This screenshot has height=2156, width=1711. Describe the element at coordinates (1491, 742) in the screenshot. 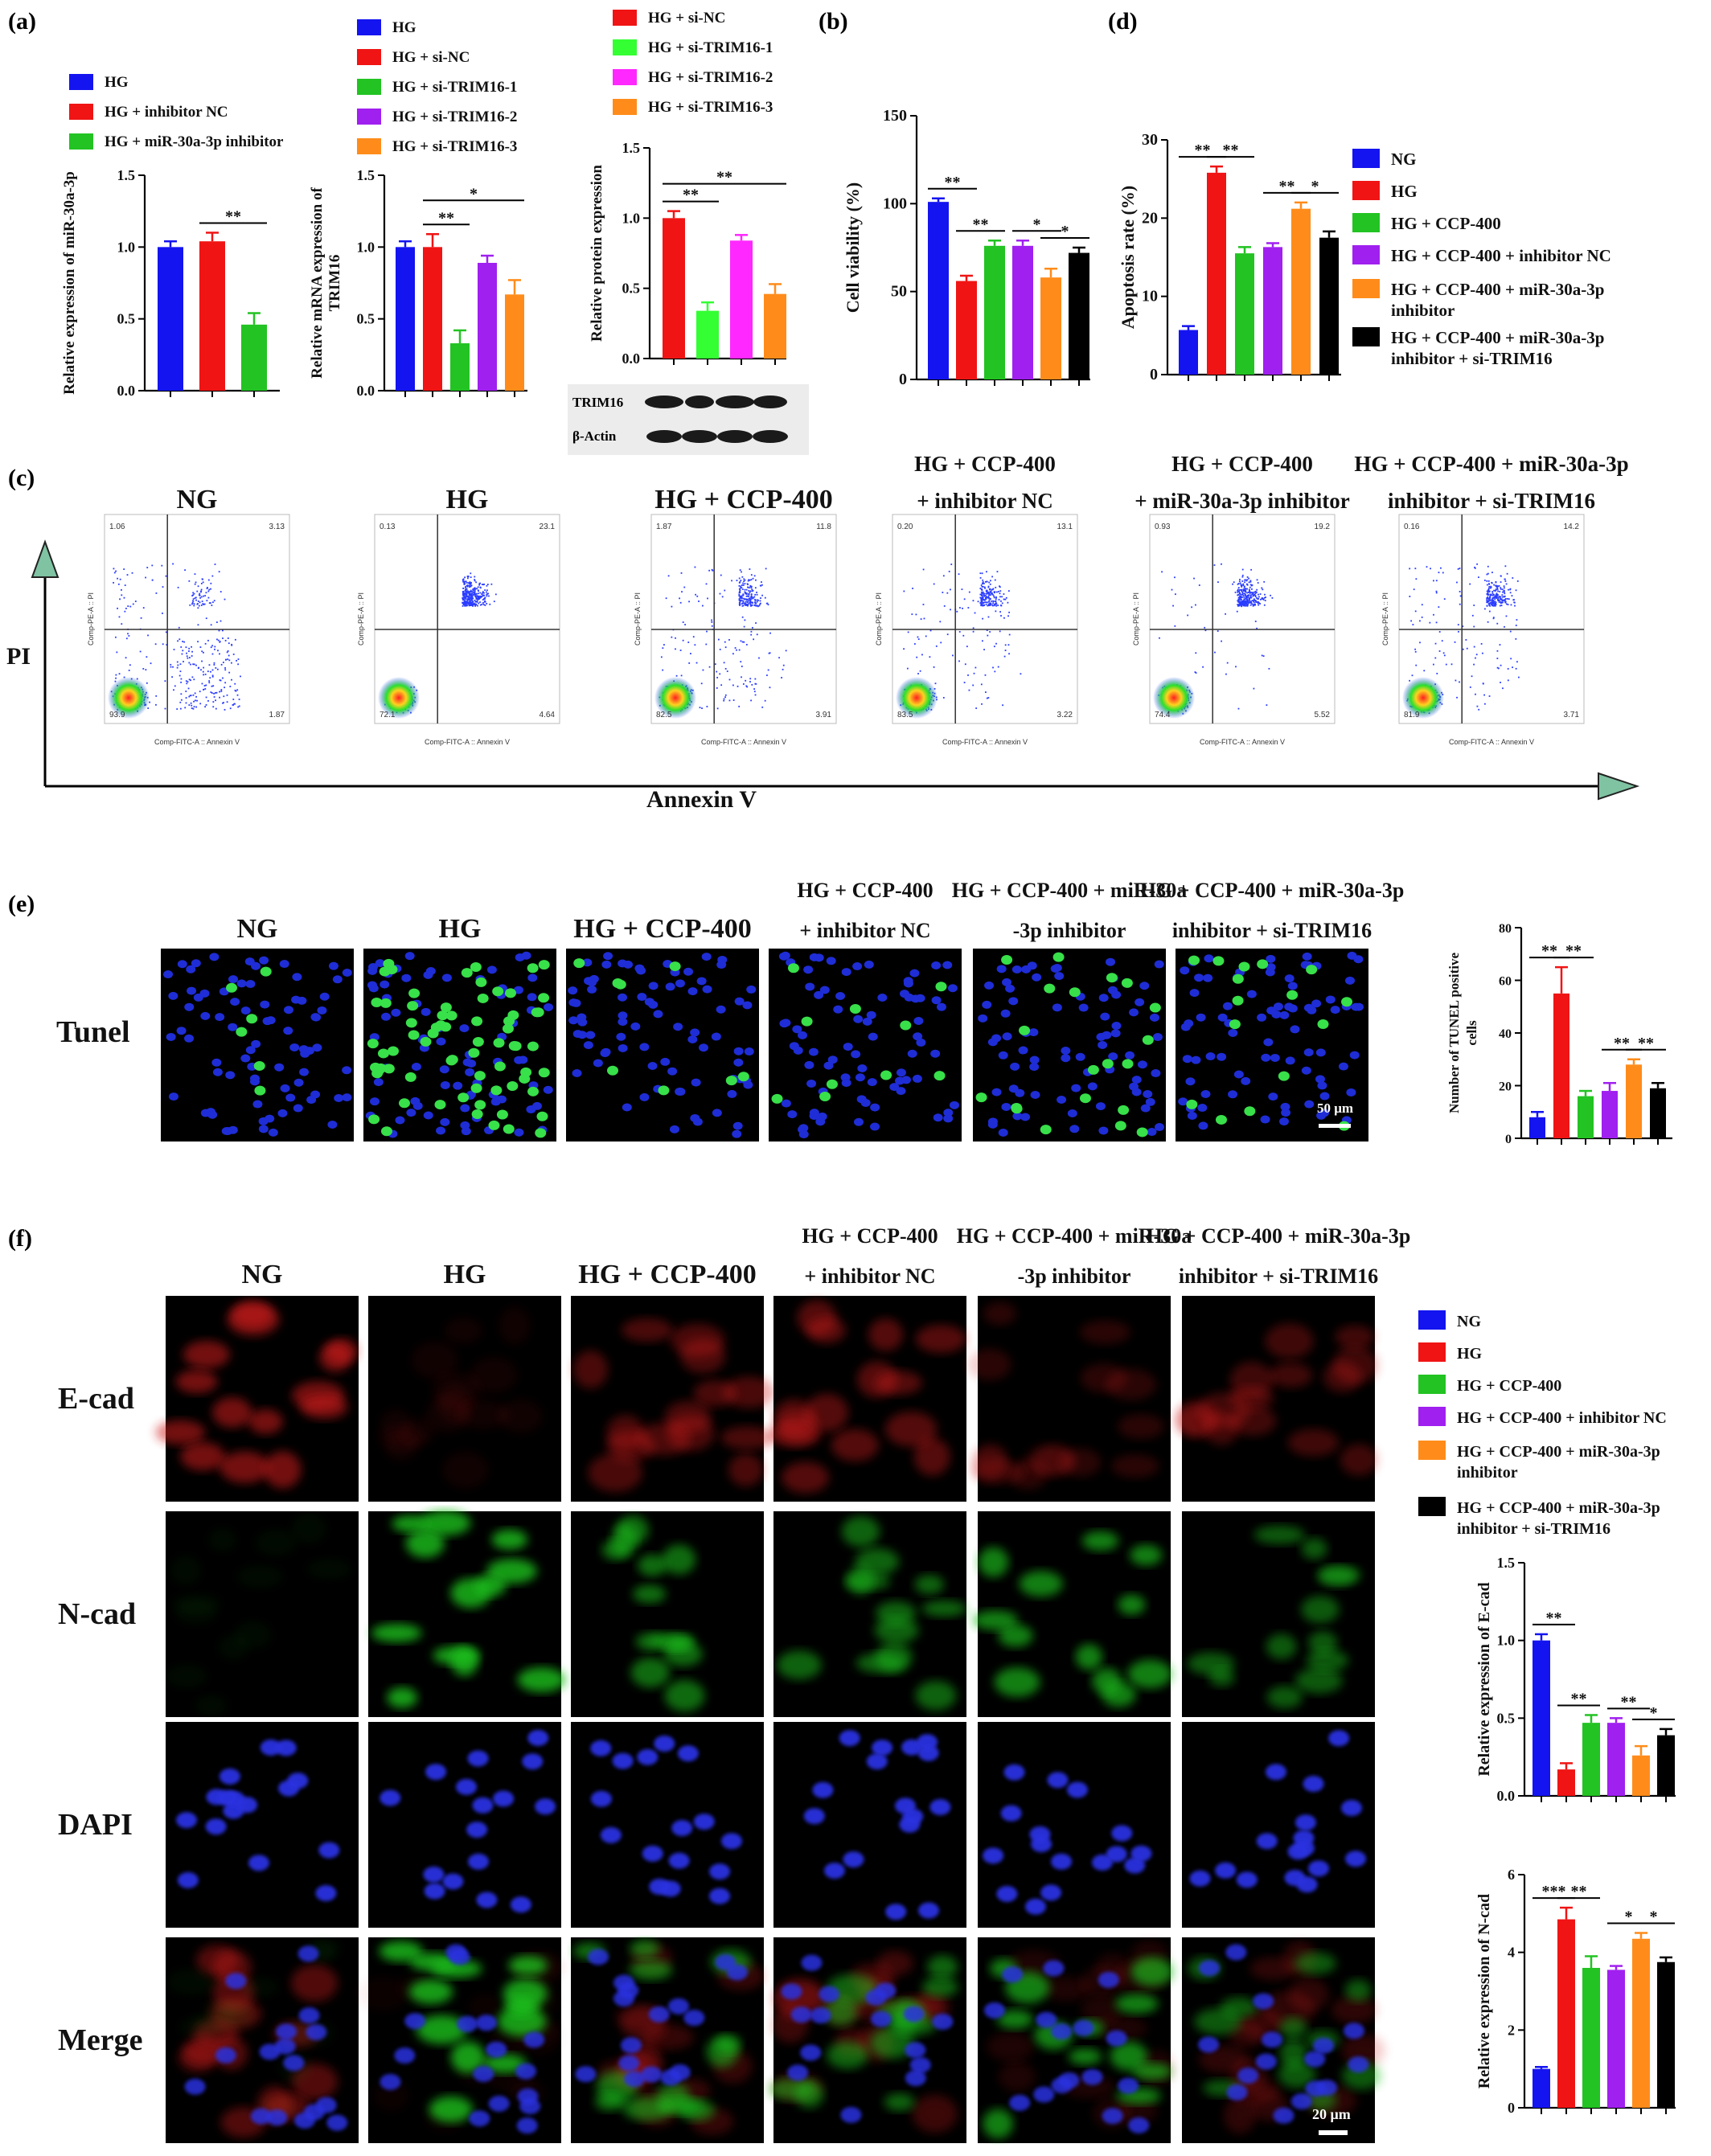

I see `flow-x-label: Comp-FITC-A :: Annexin V` at that location.